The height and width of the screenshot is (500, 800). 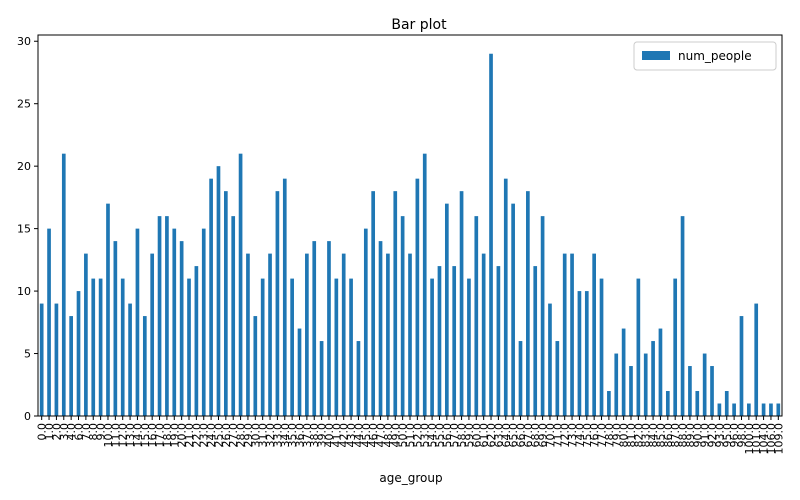 What do you see at coordinates (56, 432) in the screenshot?
I see `x-tick-label: 2.0` at bounding box center [56, 432].